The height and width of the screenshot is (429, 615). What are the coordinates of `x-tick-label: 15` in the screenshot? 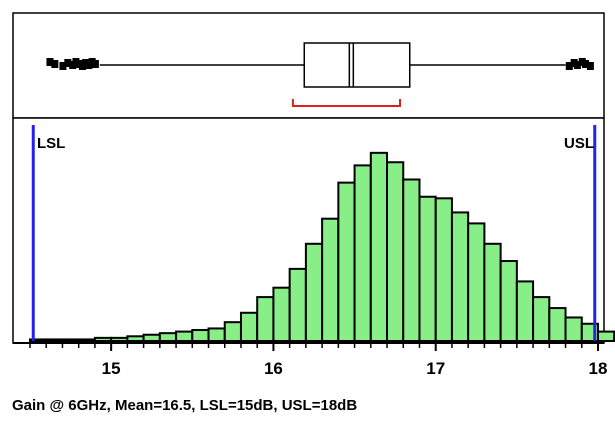 It's located at (111, 368).